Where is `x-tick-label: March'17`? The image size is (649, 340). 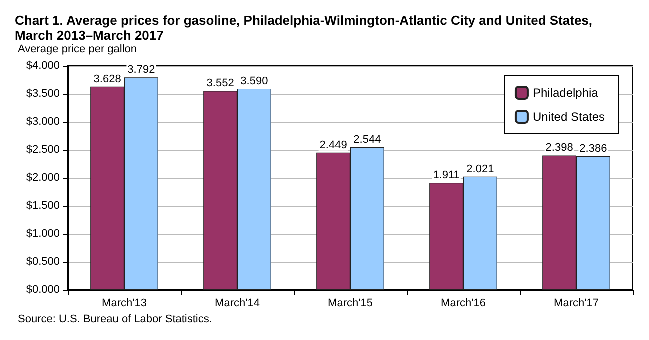
x-tick-label: March'17 is located at coordinates (576, 304).